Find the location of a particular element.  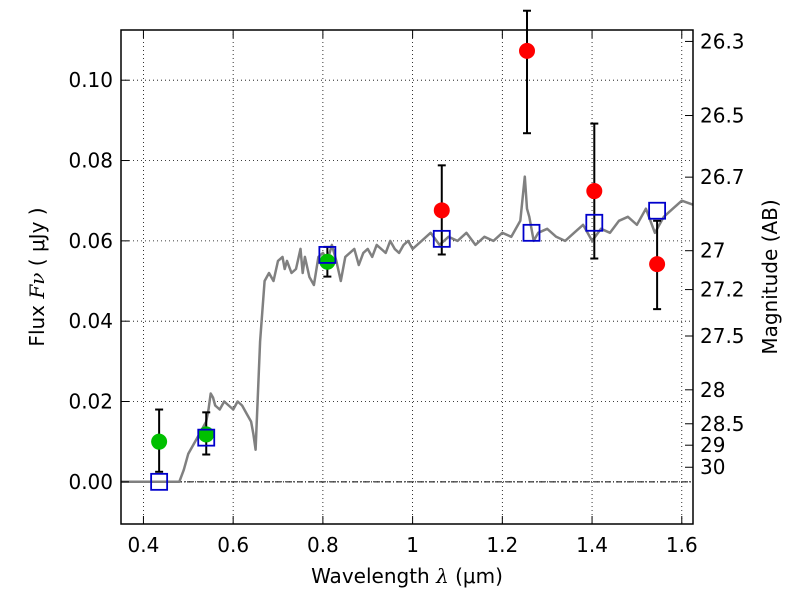

mag-tick-label: 27.2 is located at coordinates (722, 290).